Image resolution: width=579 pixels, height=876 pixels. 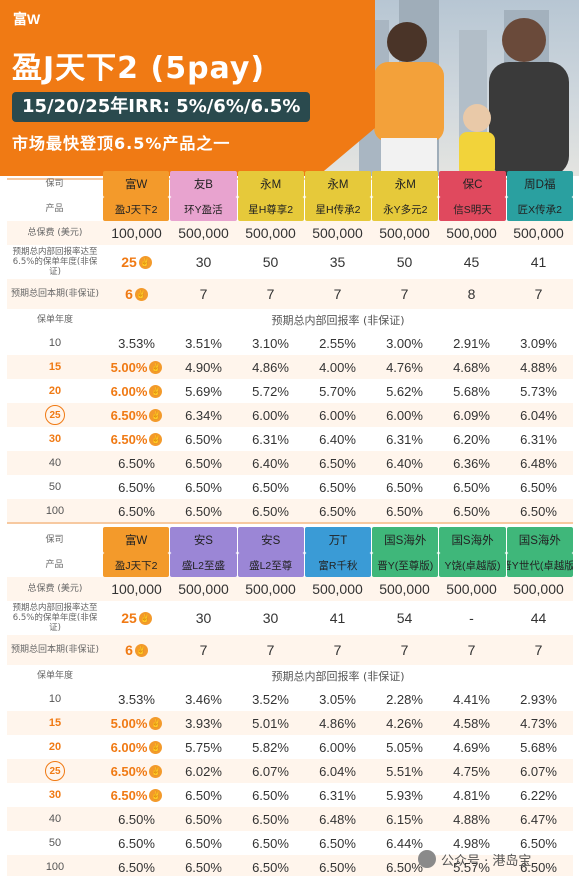 What do you see at coordinates (290, 367) in the screenshot?
I see `table-row: 15 5.00% ✌ 4.90% 4.86% 4.00% 4.76% 4.68% 4.88%` at bounding box center [290, 367].